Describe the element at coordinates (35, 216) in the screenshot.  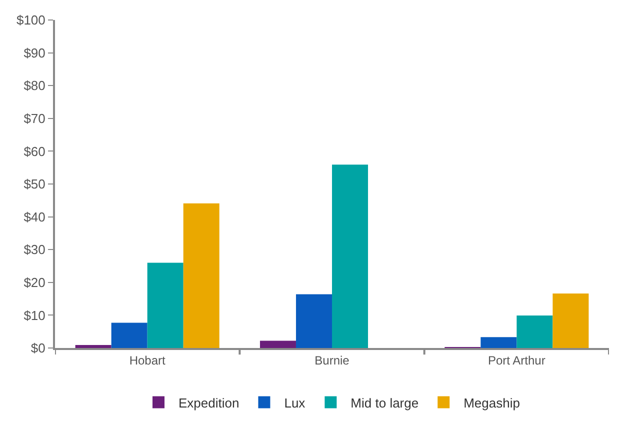
I see `y-tick-label: $40` at that location.